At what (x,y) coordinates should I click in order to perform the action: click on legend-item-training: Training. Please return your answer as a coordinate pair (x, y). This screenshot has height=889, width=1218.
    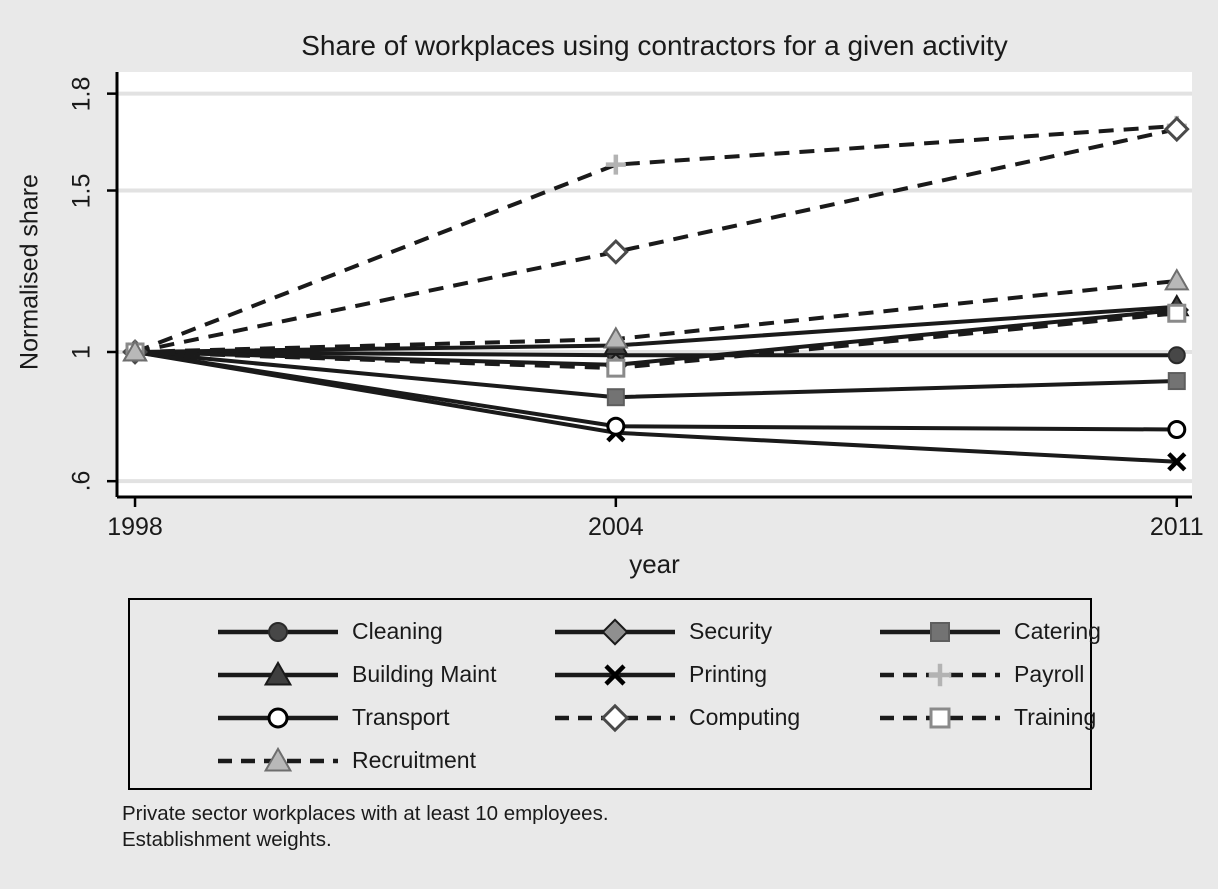
    Looking at the image, I should click on (990, 717).